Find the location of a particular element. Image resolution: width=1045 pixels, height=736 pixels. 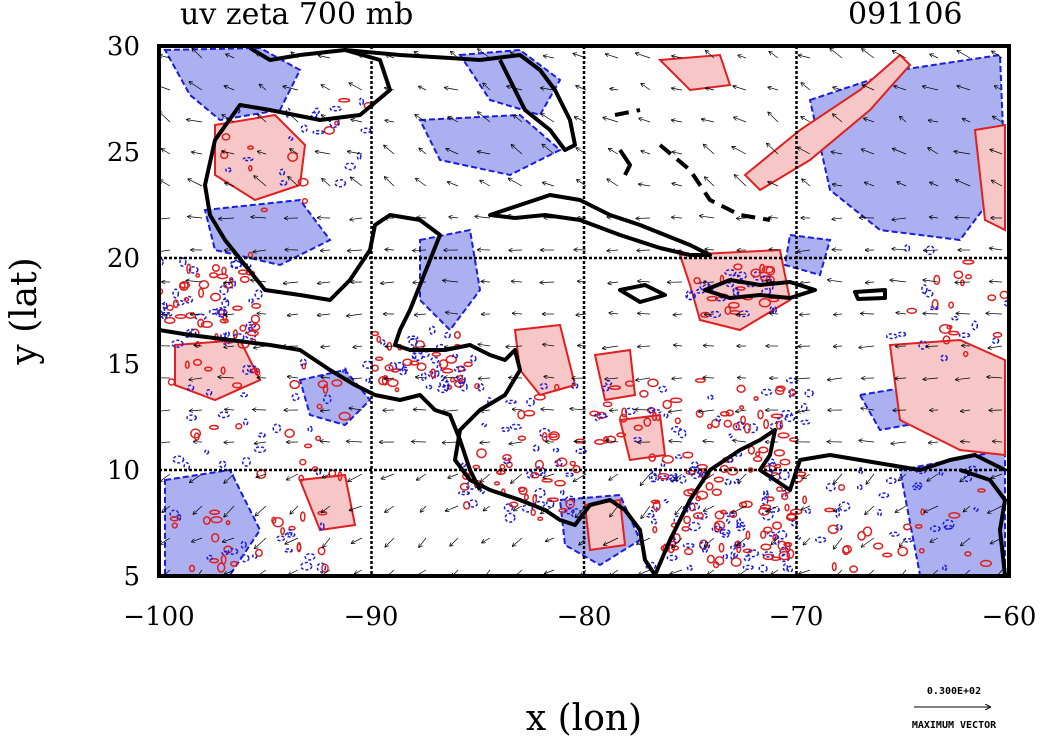

y-tick-label: 25 is located at coordinates (123, 153).